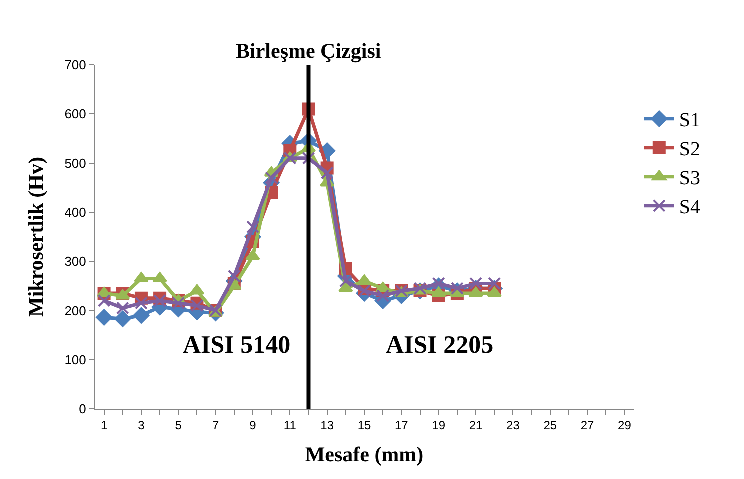  Describe the element at coordinates (625, 425) in the screenshot. I see `x-tick-label: 29` at that location.